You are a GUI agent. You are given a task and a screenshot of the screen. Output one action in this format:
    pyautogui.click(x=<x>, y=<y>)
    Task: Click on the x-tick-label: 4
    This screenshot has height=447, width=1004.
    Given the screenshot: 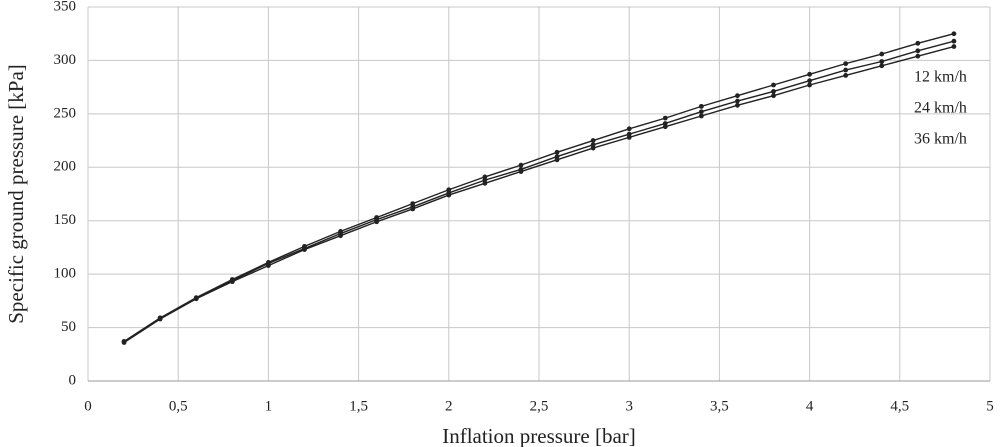 What is the action you would take?
    pyautogui.click(x=810, y=406)
    